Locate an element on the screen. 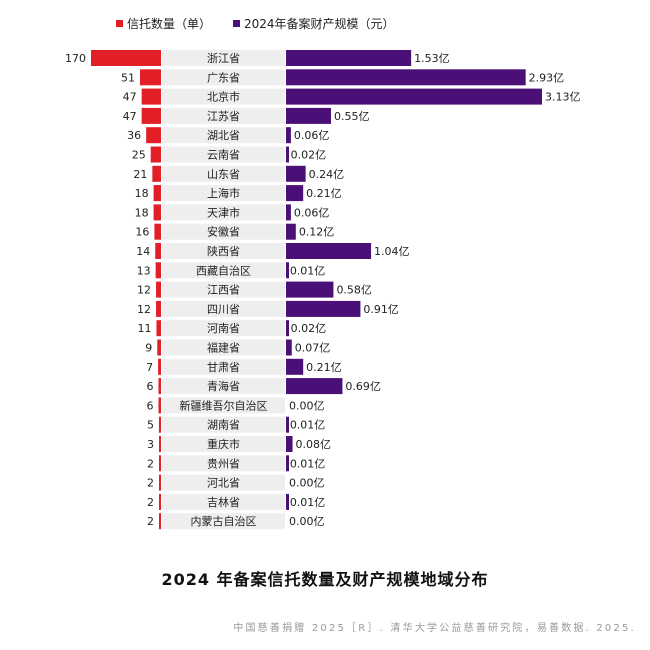  count-value-label: 170 is located at coordinates (75, 58).